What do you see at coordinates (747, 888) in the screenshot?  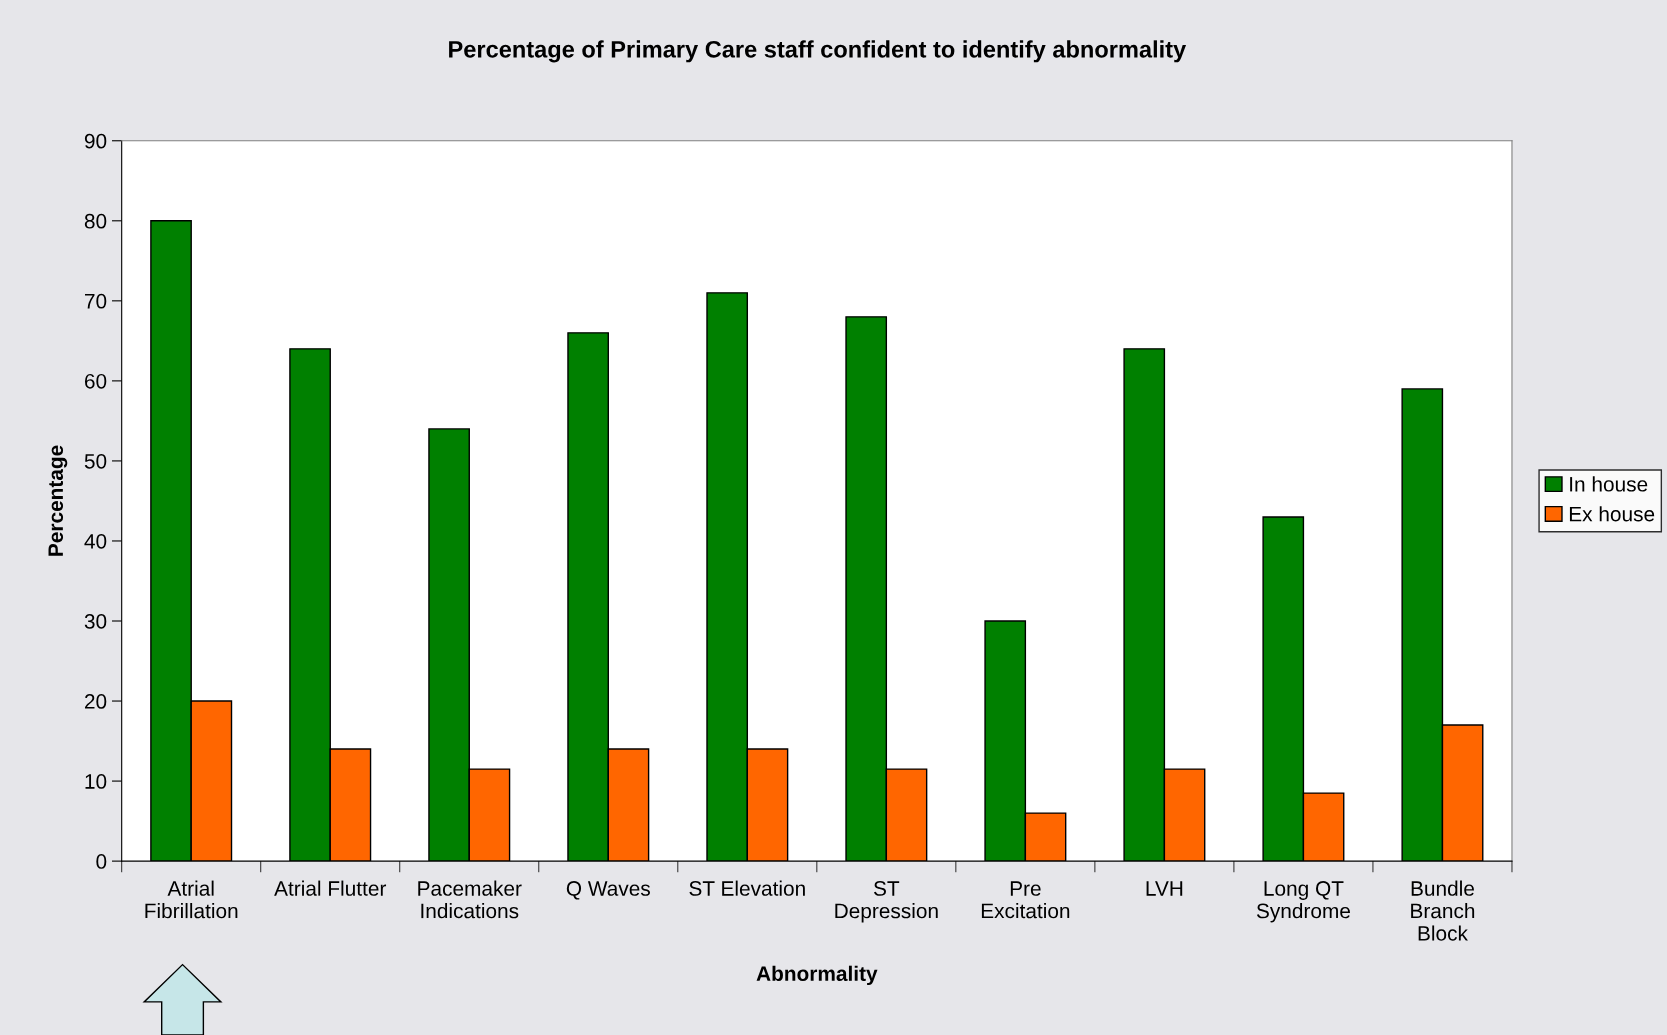 I see `x-tick-label: ST Elevation` at bounding box center [747, 888].